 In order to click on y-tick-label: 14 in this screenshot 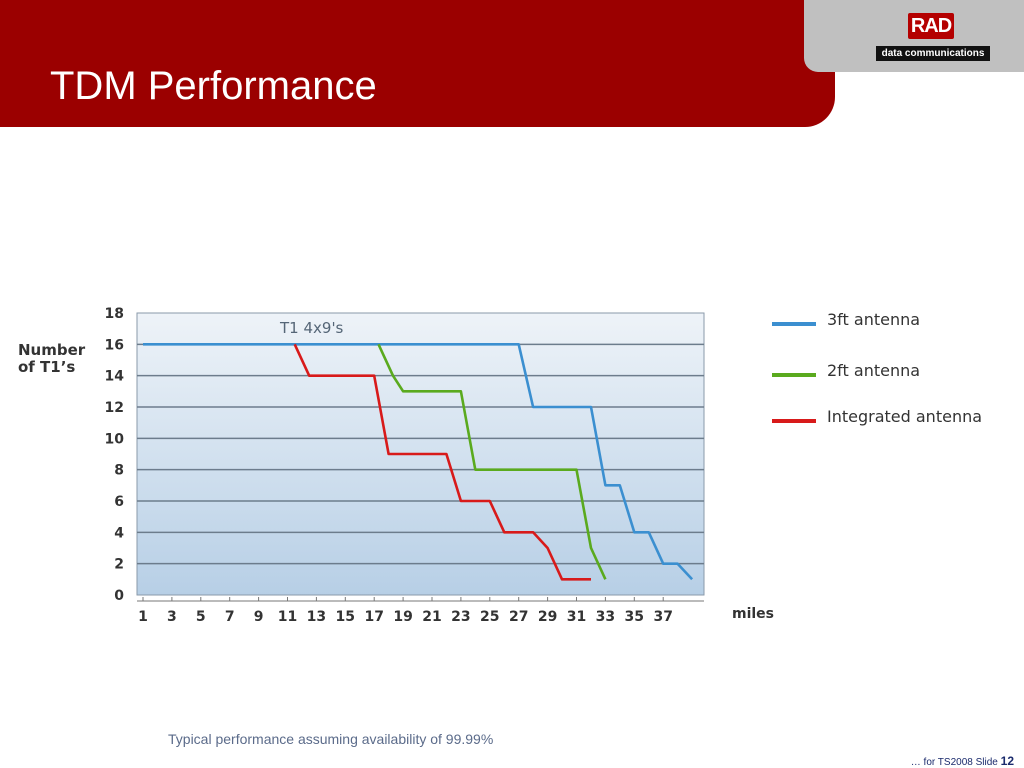, I will do `click(115, 377)`.